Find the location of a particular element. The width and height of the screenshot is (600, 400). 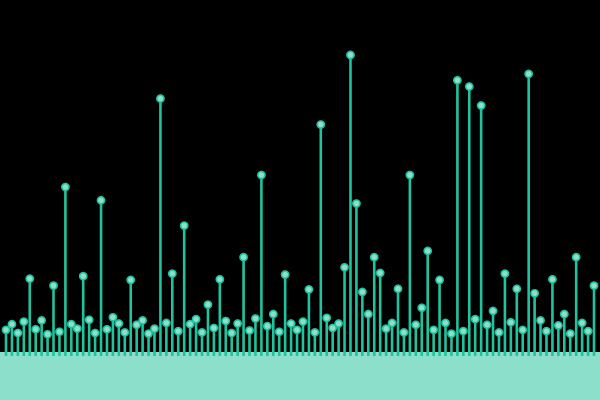

baseline-fill-rect is located at coordinates (300, 376).